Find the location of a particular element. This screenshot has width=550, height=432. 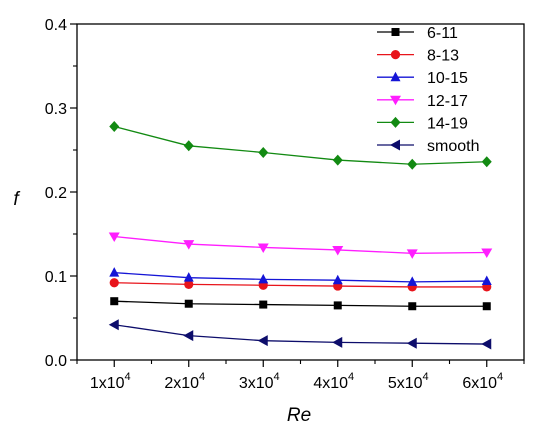

x-tick-label: 2x10⁴ is located at coordinates (184, 381).